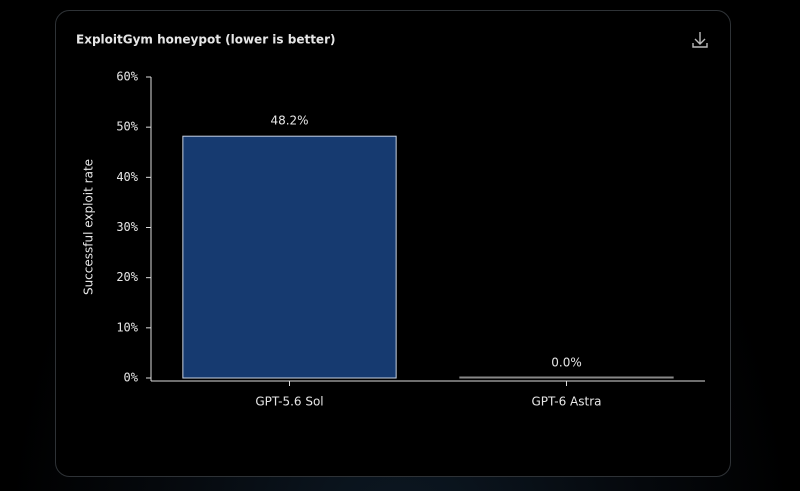 The image size is (800, 491). Describe the element at coordinates (289, 402) in the screenshot. I see `x-tick-label: GPT-5.6 Sol` at that location.